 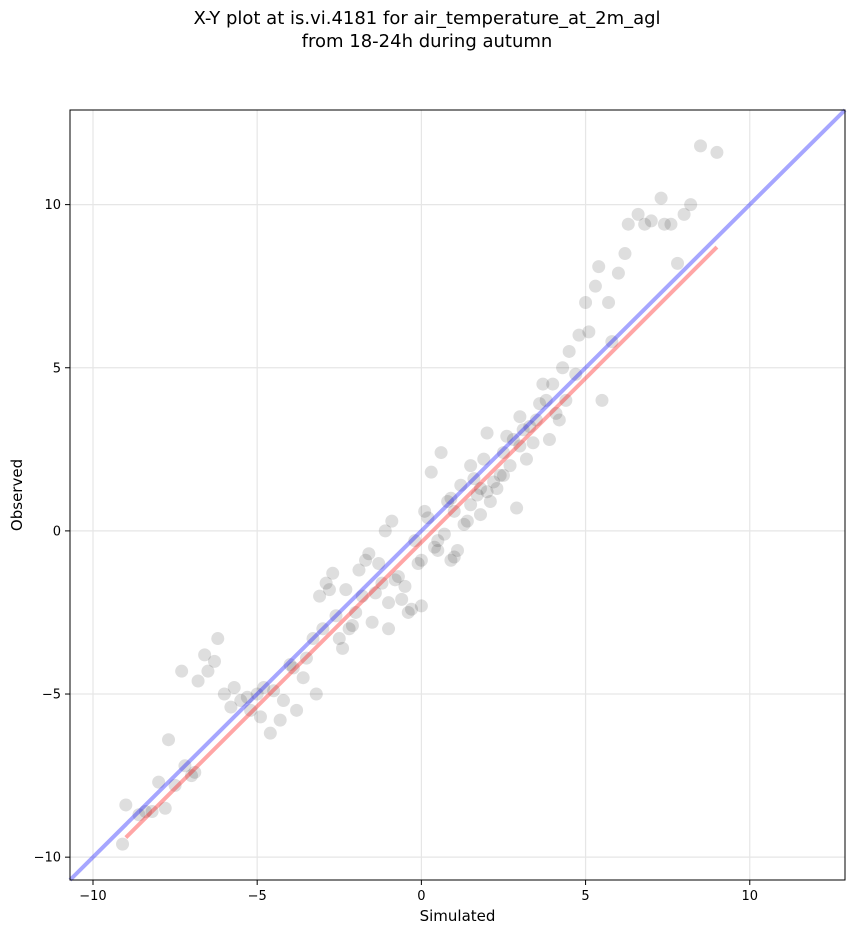 What do you see at coordinates (47, 858) in the screenshot?
I see `y-tick-label: −10` at bounding box center [47, 858].